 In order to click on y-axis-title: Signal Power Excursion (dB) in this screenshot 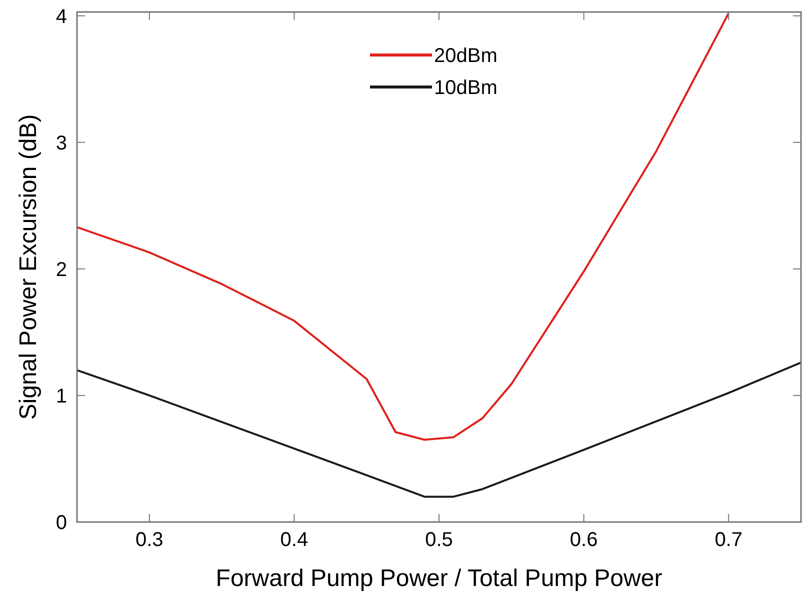, I will do `click(28, 267)`.